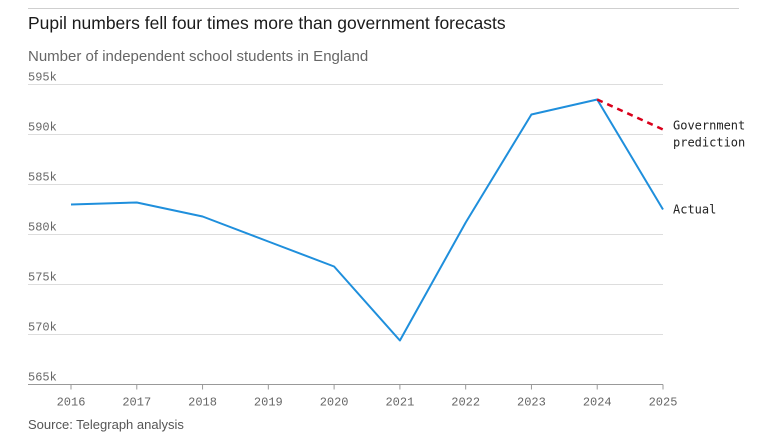 This screenshot has width=764, height=443. Describe the element at coordinates (42, 178) in the screenshot. I see `y-tick-label: 585k` at that location.